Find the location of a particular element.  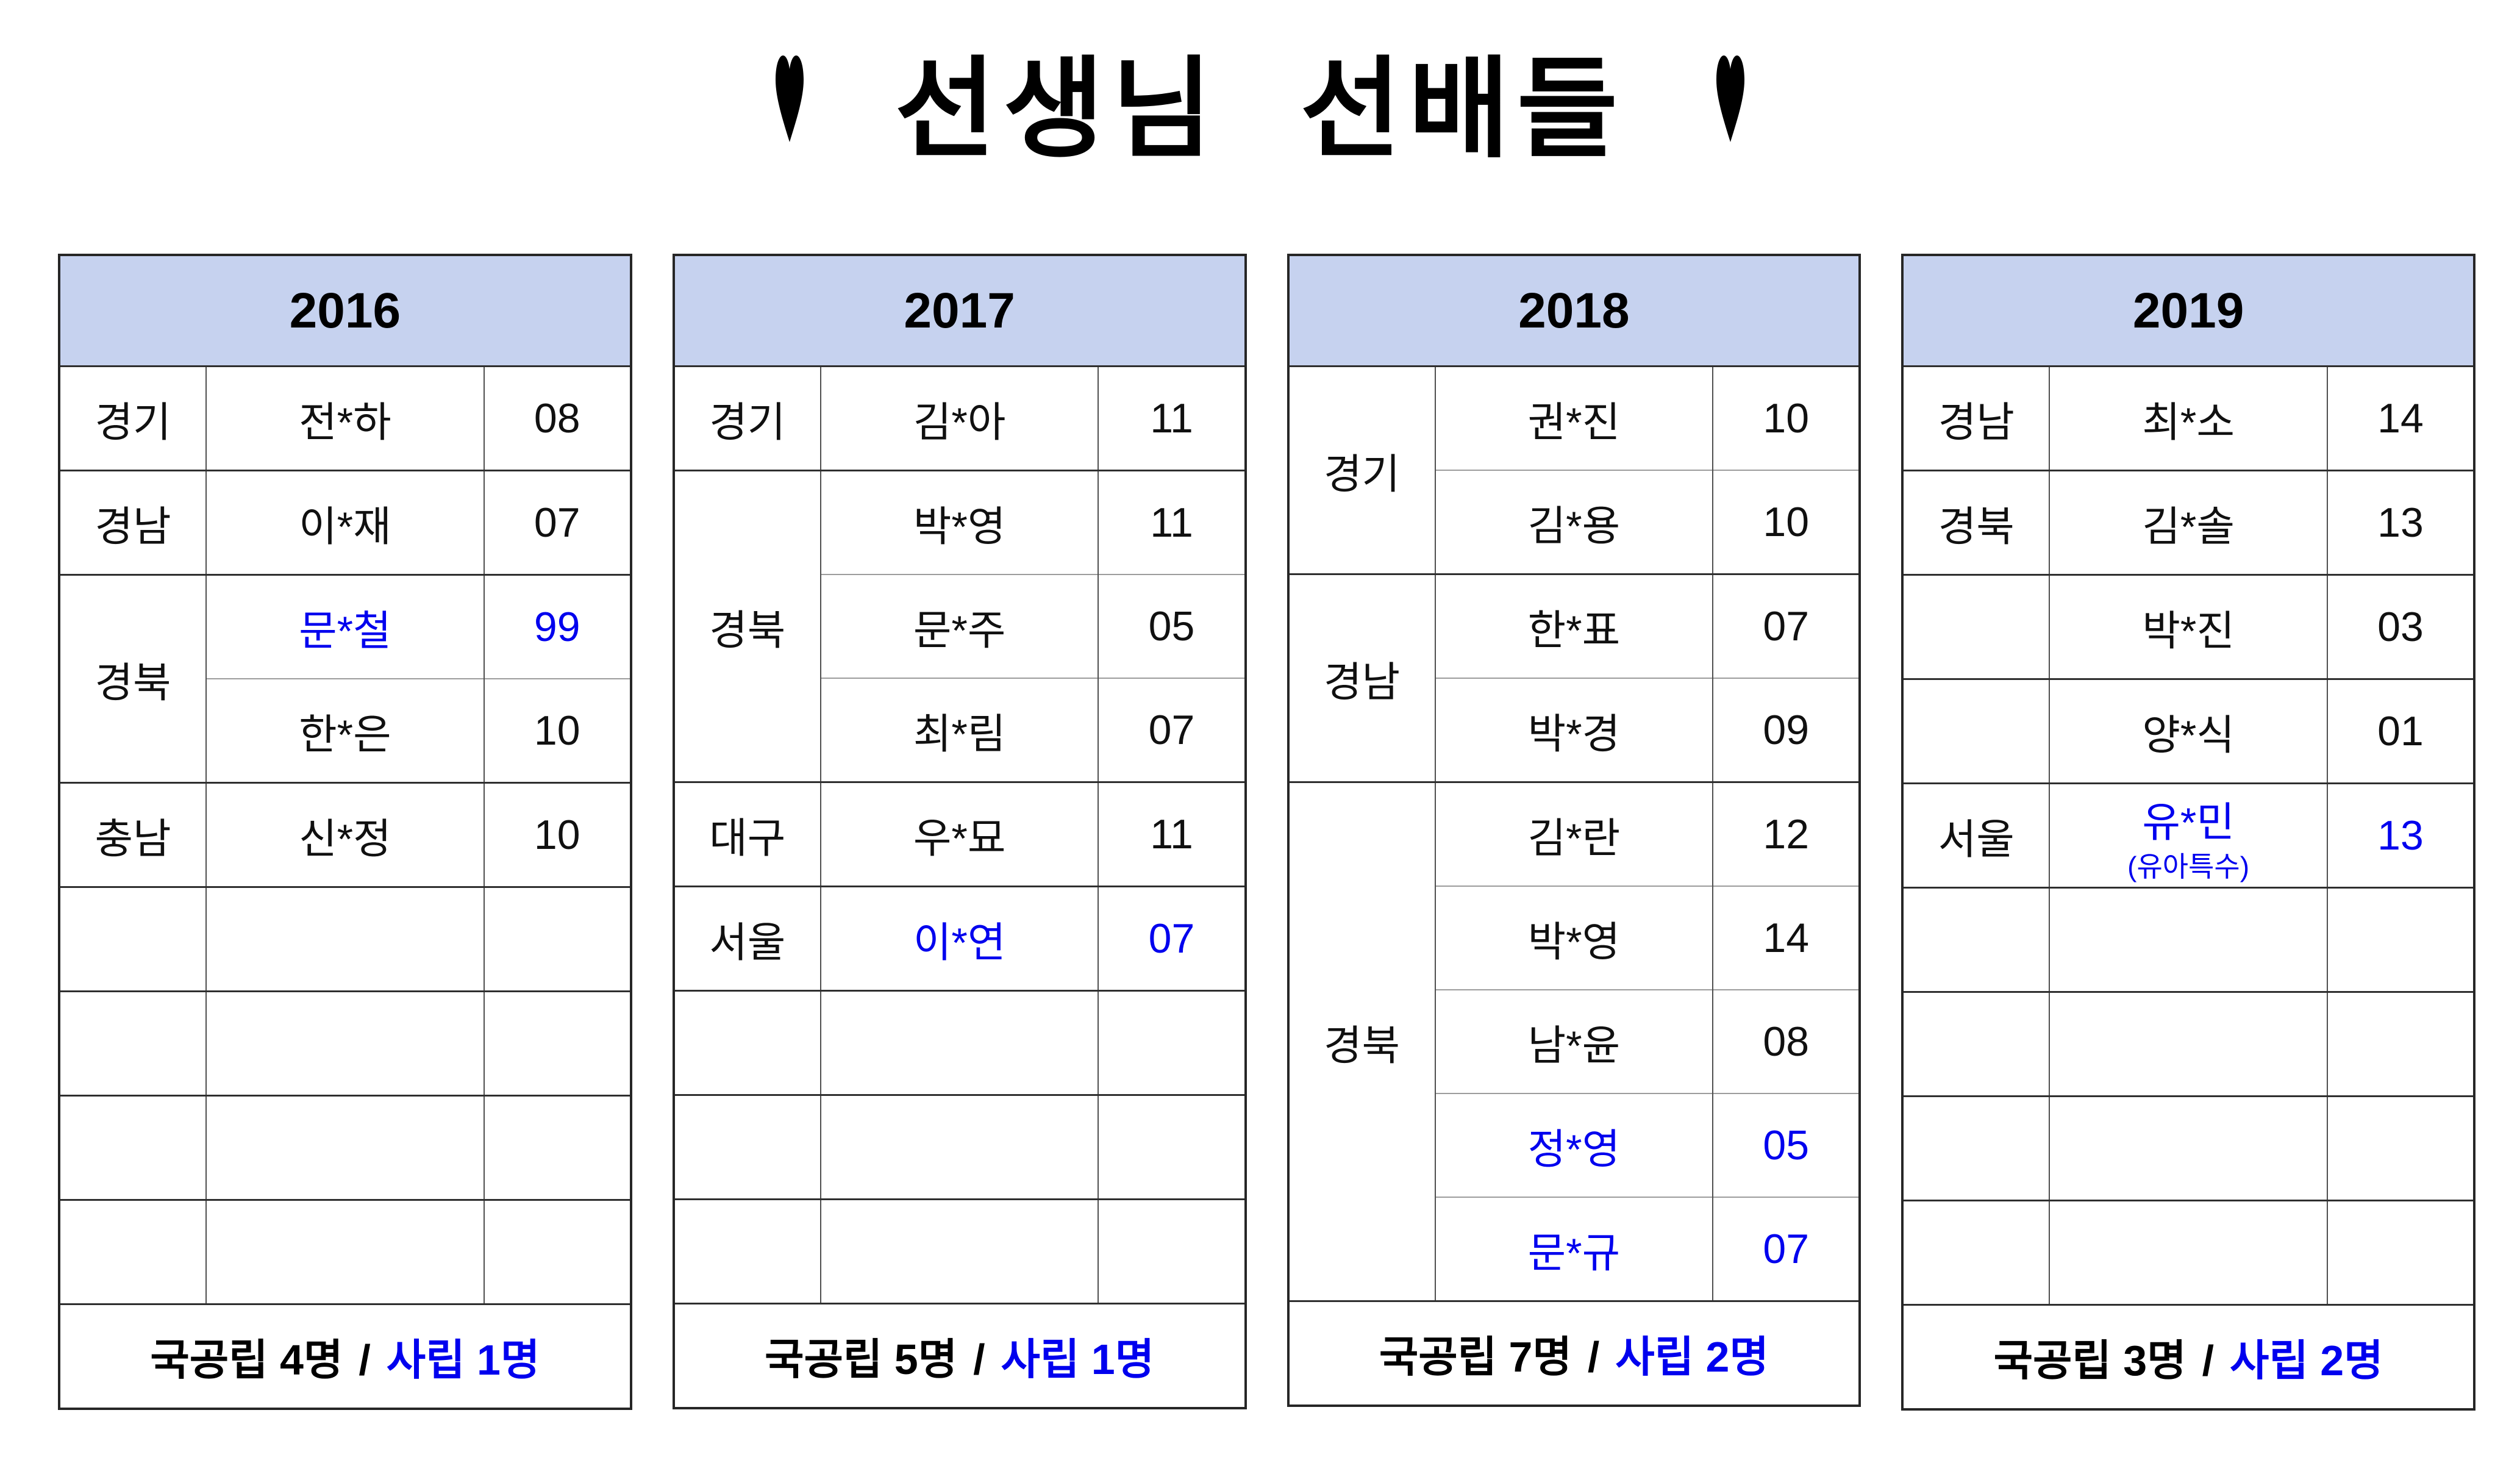

name-cell: 김*란 is located at coordinates (1574, 833).